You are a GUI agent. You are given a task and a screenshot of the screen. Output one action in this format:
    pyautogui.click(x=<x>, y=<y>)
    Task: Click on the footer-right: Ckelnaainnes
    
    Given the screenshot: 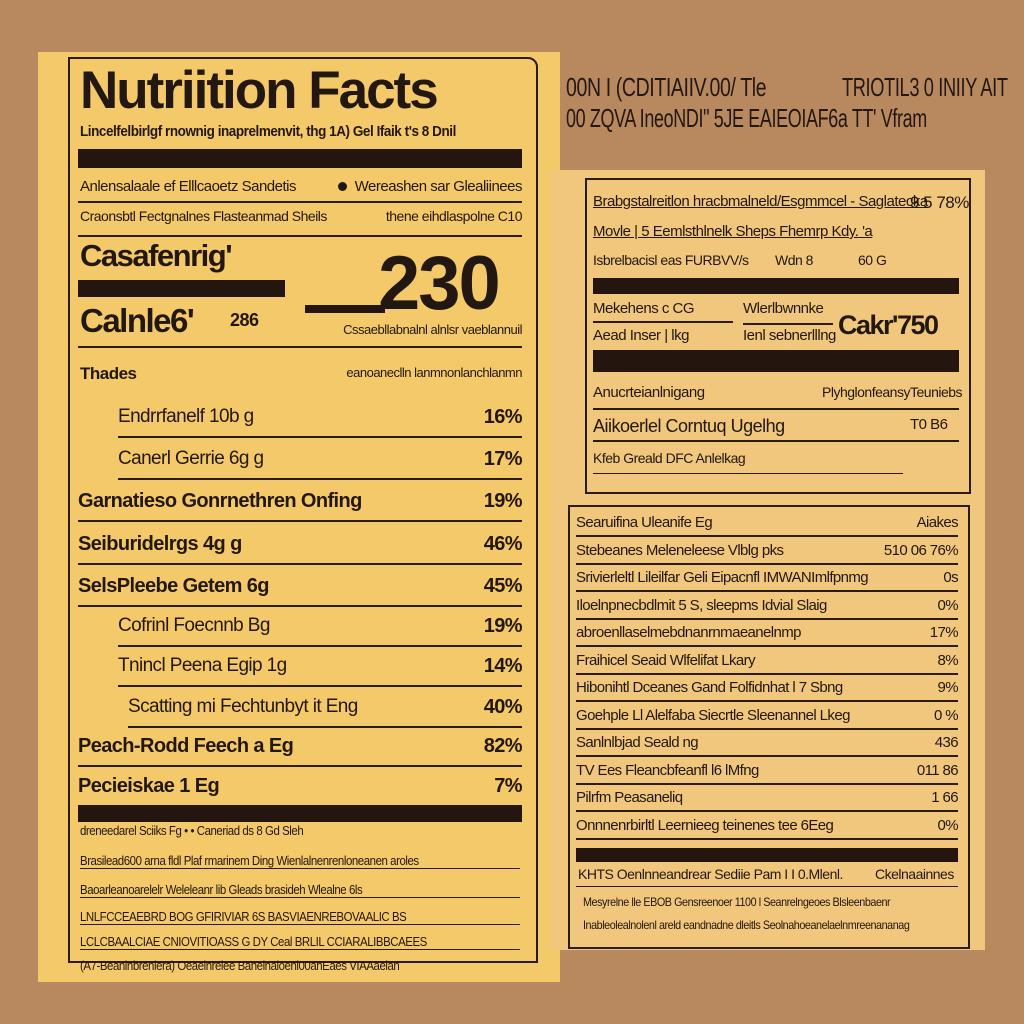 What is the action you would take?
    pyautogui.click(x=914, y=874)
    